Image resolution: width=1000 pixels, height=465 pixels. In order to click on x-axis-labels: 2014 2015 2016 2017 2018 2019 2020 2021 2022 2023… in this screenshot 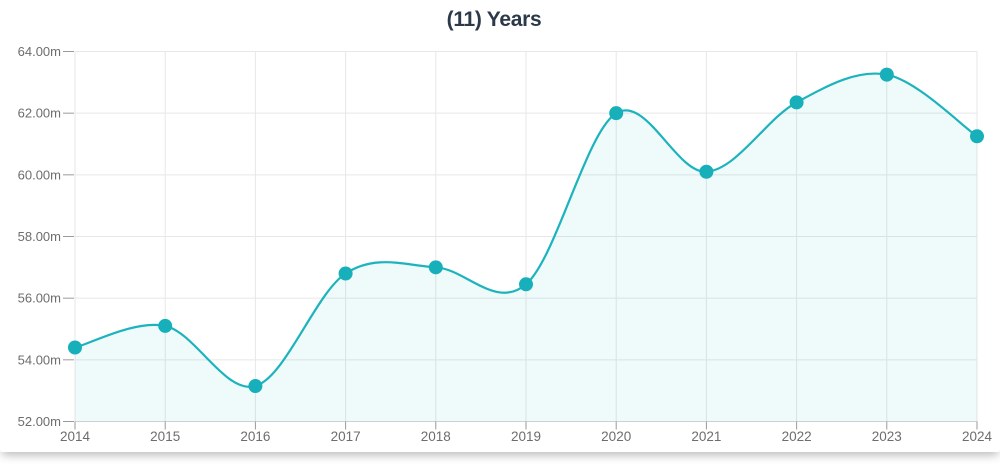, I will do `click(526, 436)`.